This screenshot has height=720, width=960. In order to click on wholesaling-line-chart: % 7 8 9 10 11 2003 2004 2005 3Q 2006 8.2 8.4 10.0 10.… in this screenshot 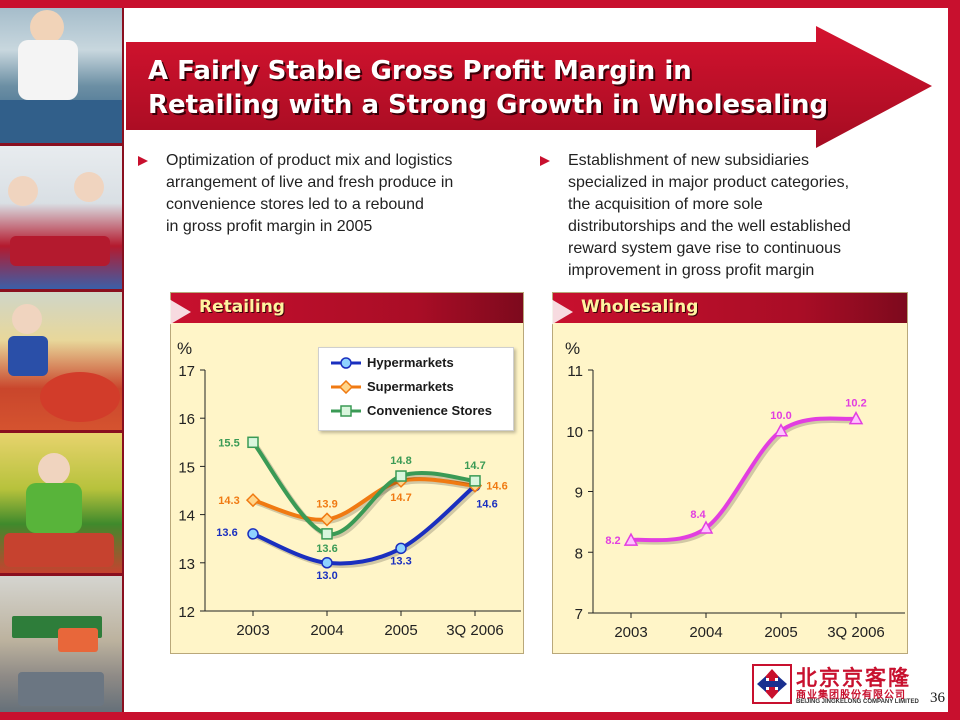, I will do `click(735, 490)`.